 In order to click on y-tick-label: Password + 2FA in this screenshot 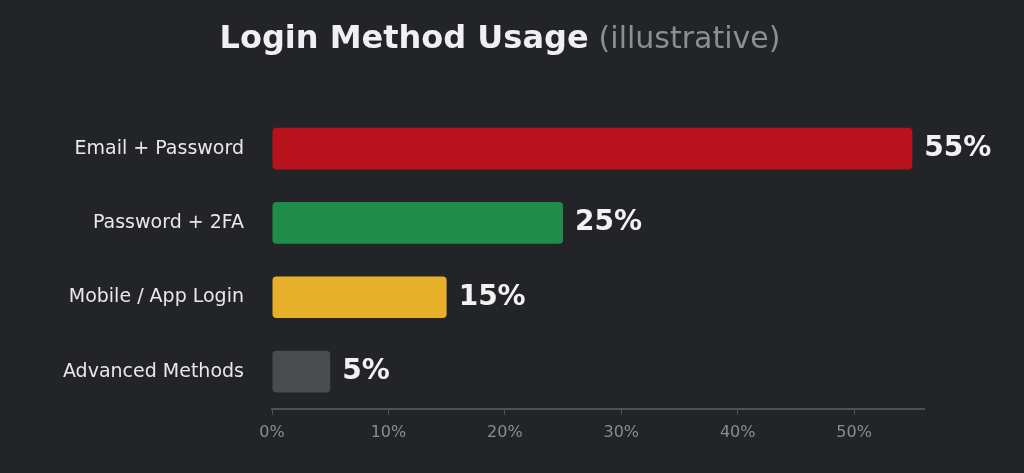, I will do `click(168, 220)`.